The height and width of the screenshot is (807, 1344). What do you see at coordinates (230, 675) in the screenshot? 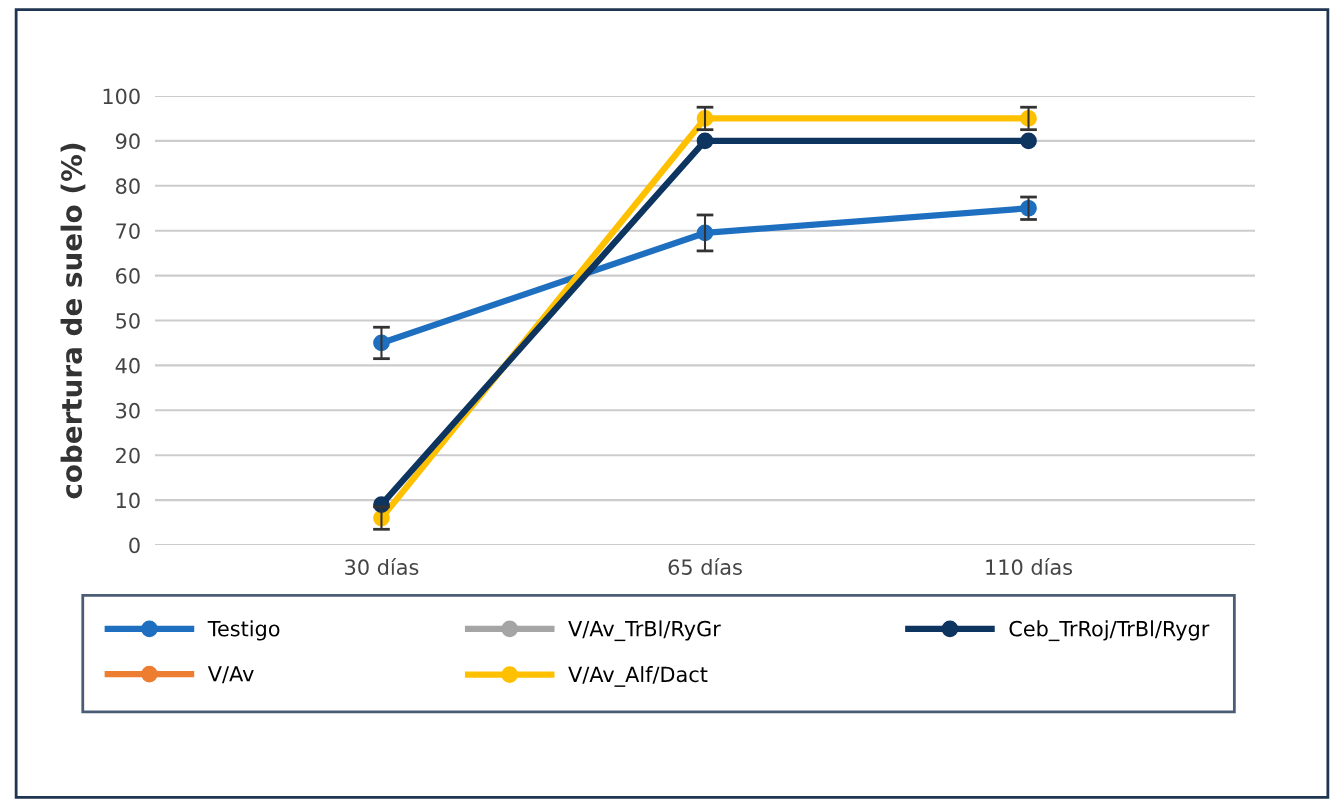
I see `legend-label: V/Av` at bounding box center [230, 675].